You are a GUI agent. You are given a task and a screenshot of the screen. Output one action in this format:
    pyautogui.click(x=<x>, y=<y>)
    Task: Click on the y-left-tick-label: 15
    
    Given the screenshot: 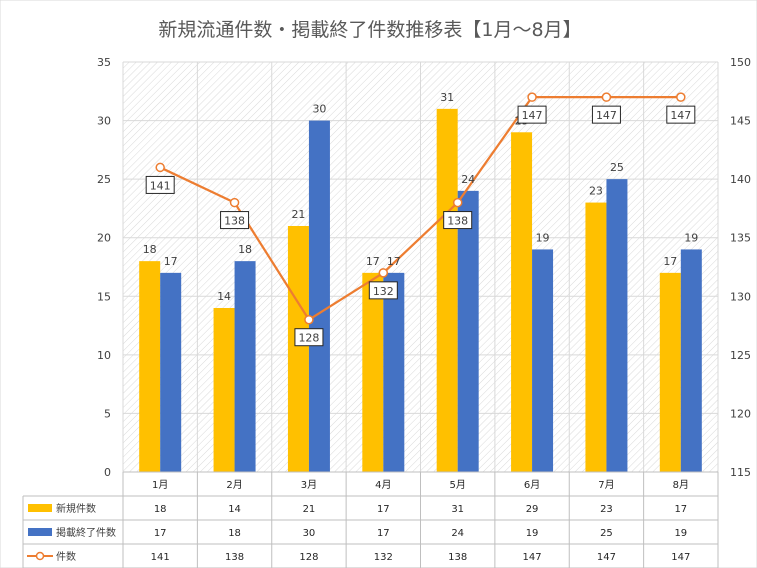 What is the action you would take?
    pyautogui.click(x=104, y=296)
    